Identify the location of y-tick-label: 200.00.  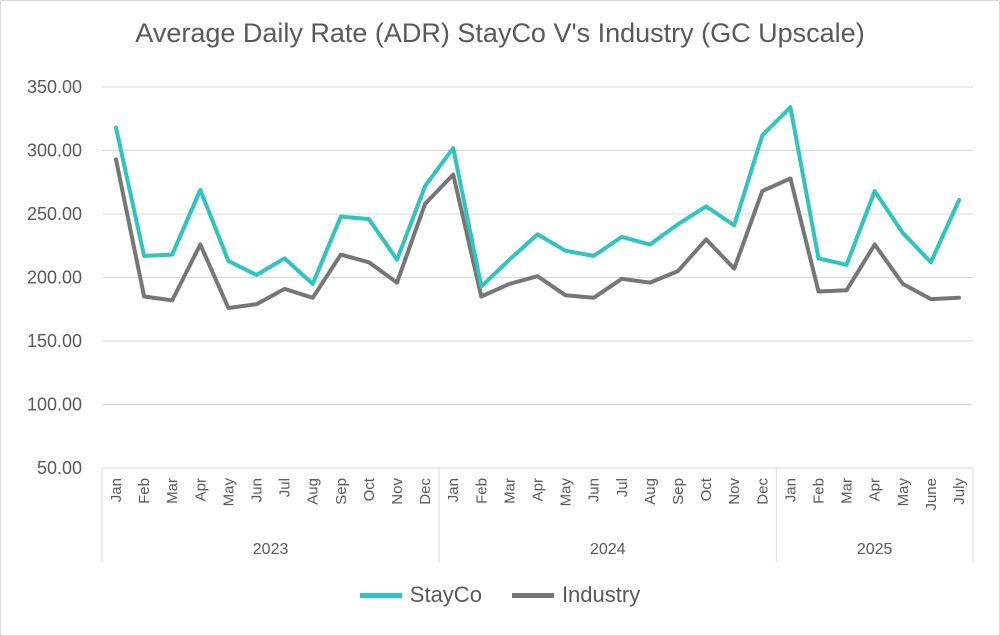
(54, 278).